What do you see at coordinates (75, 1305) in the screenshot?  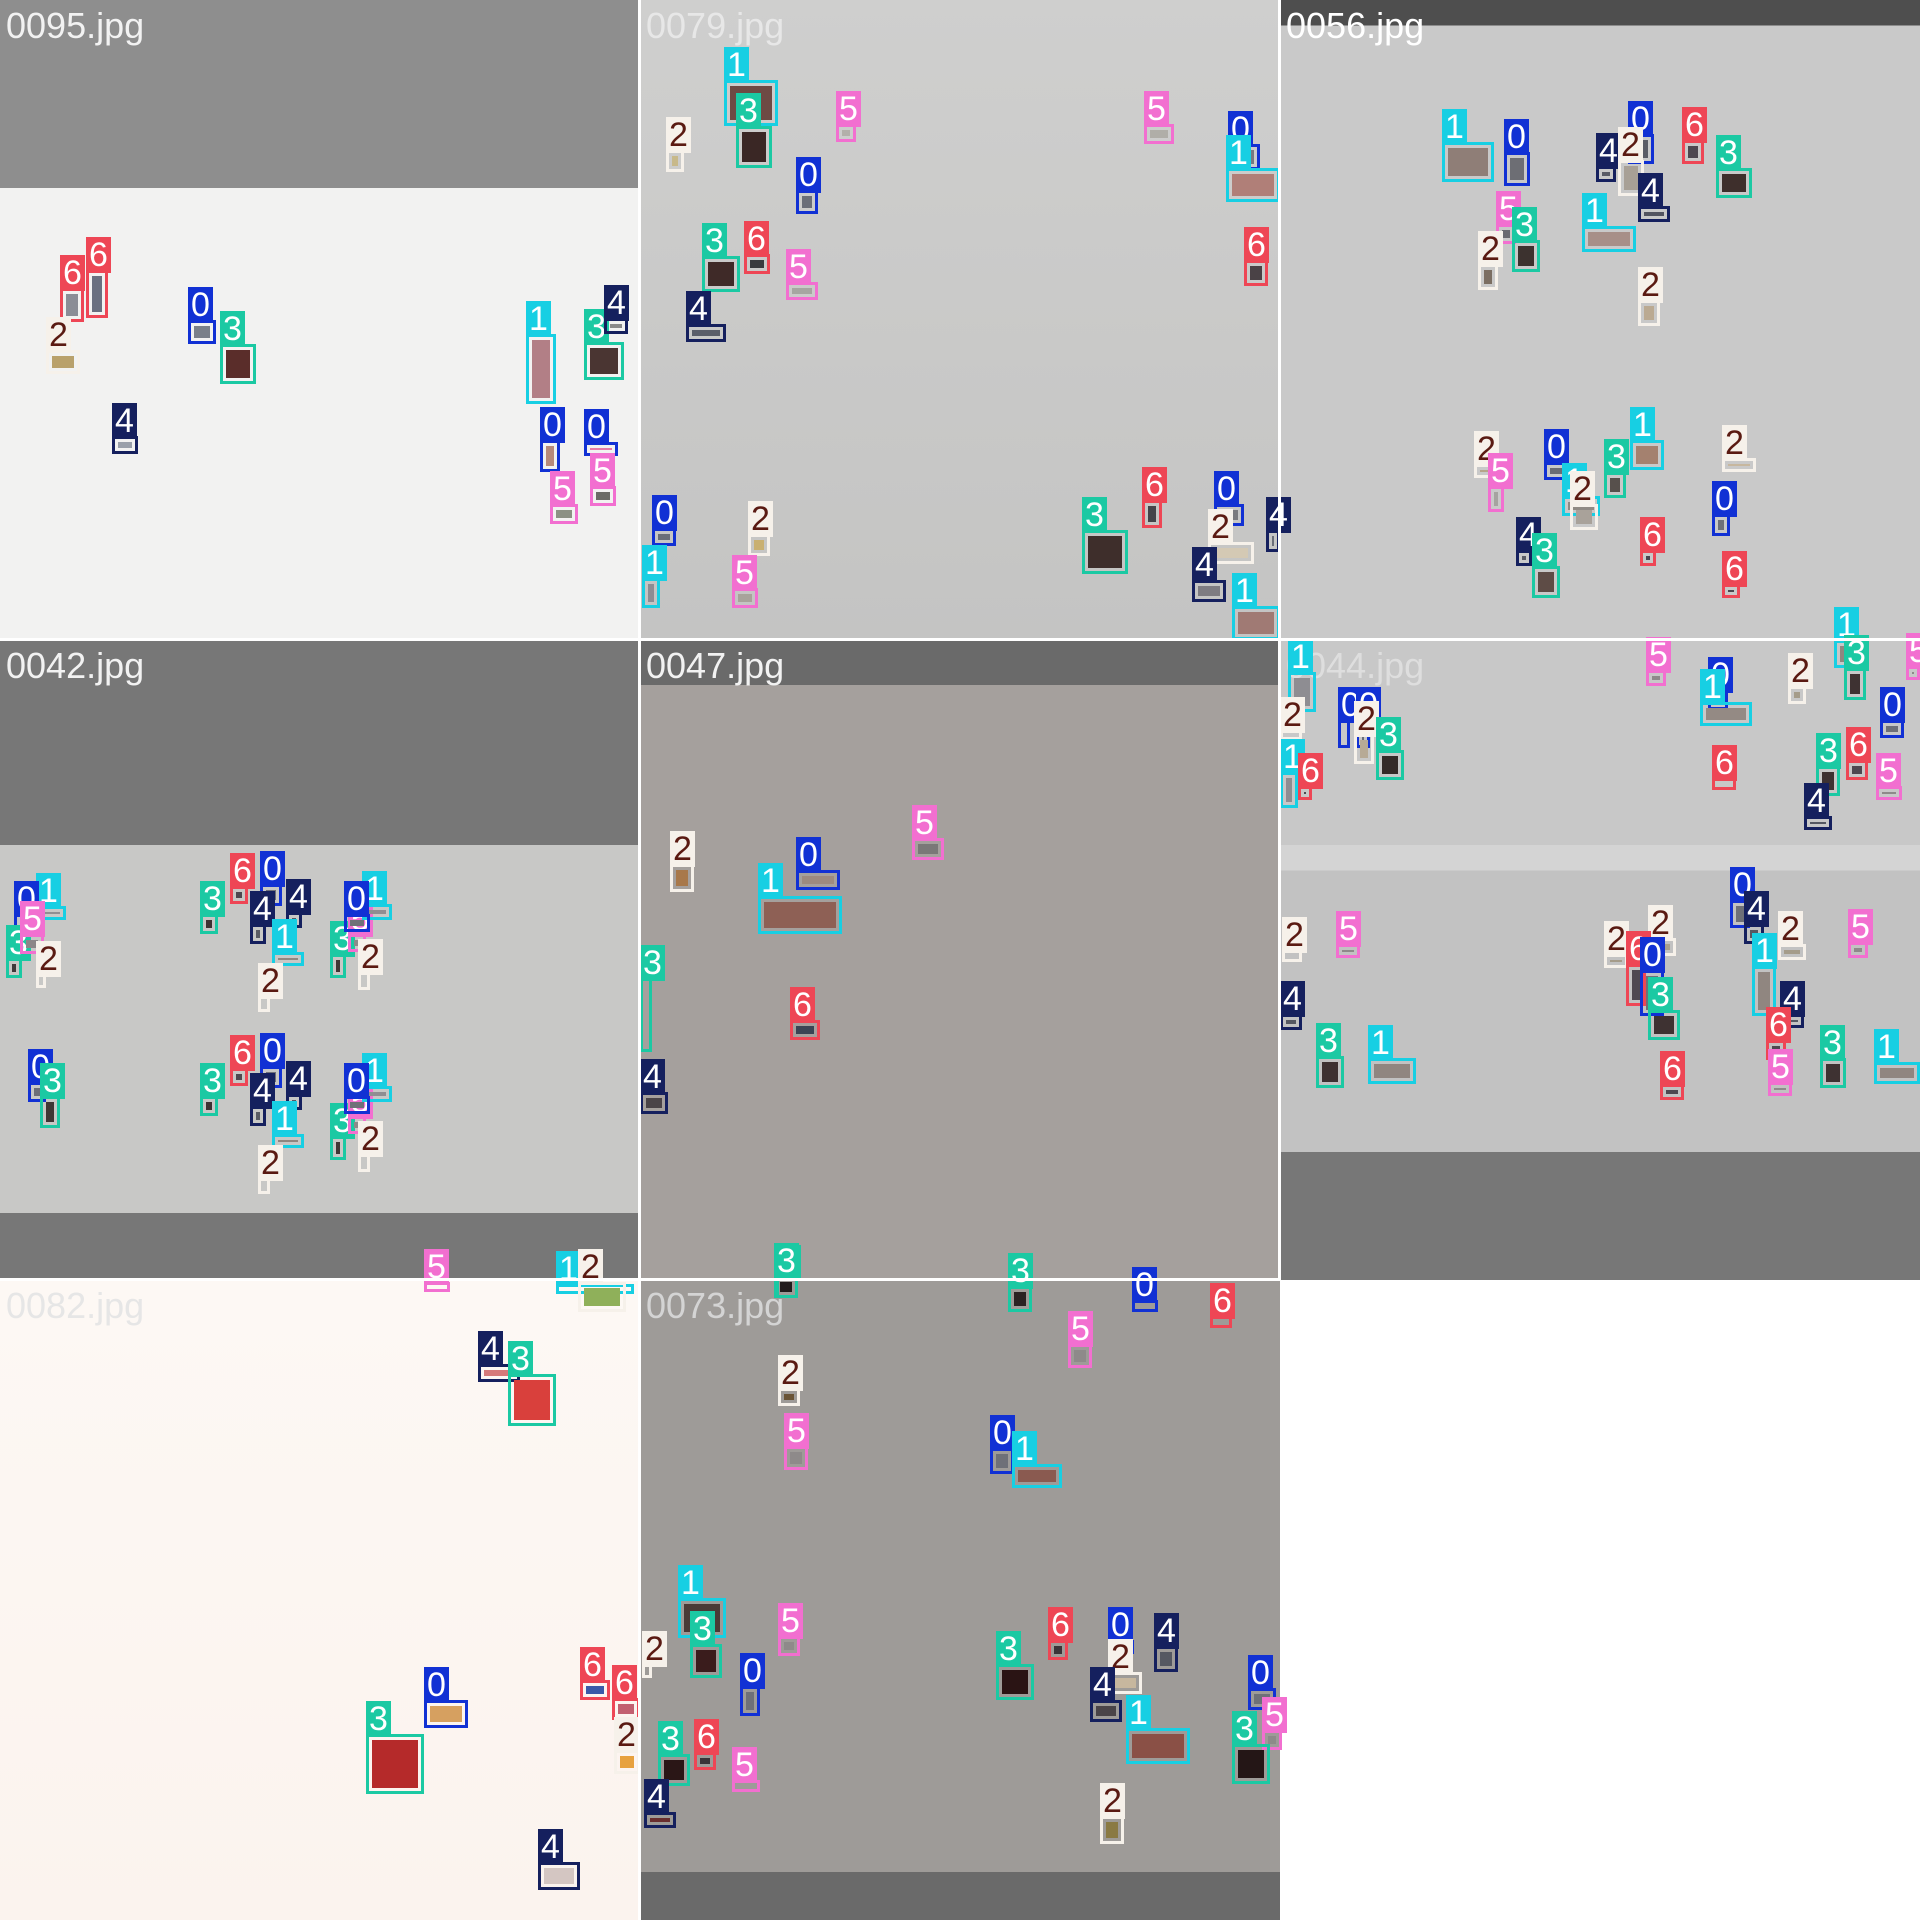 I see `tile-filename: 0082.jpg` at bounding box center [75, 1305].